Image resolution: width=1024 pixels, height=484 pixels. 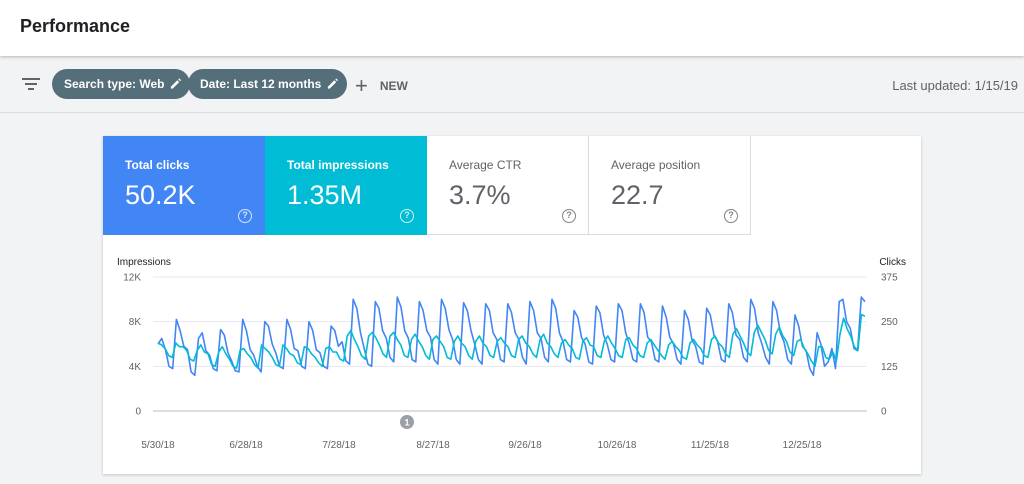 I want to click on annotation-marker: 1, so click(x=407, y=422).